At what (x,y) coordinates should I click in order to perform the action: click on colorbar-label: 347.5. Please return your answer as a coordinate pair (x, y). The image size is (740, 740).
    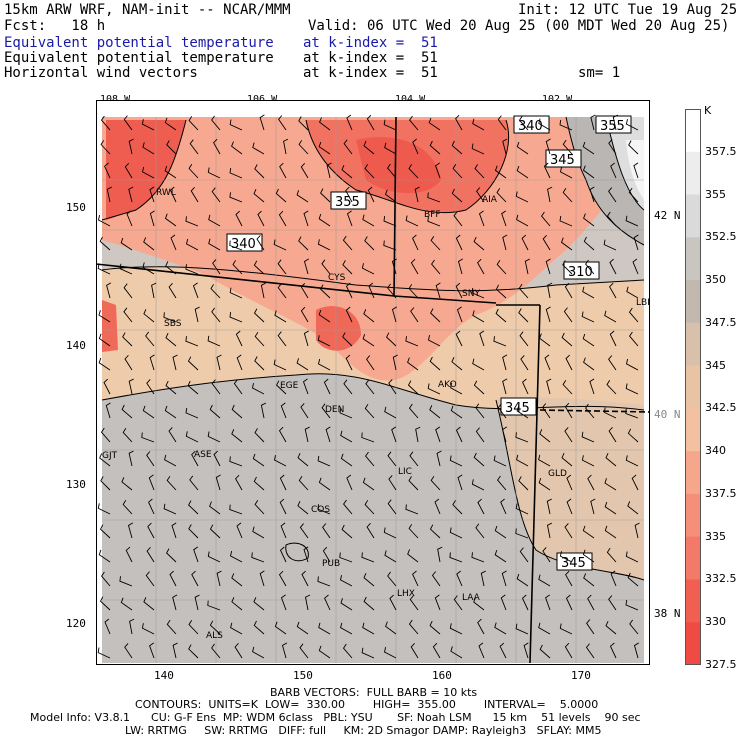
    Looking at the image, I should click on (721, 322).